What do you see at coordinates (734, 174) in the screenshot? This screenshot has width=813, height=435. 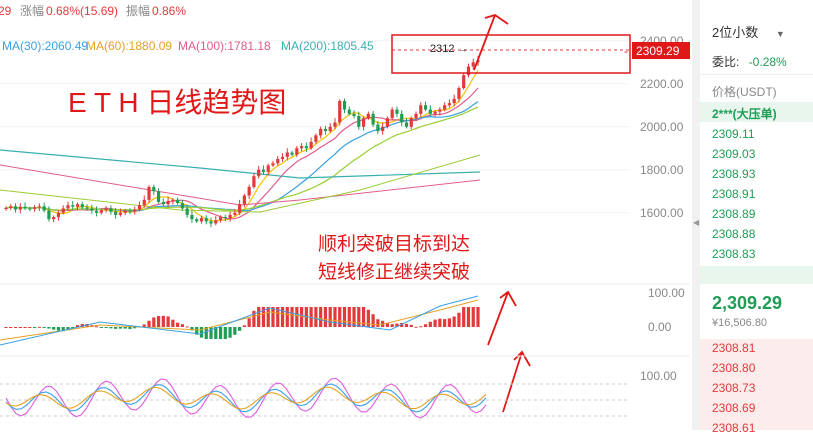 I see `bid-price: 2308.93` at bounding box center [734, 174].